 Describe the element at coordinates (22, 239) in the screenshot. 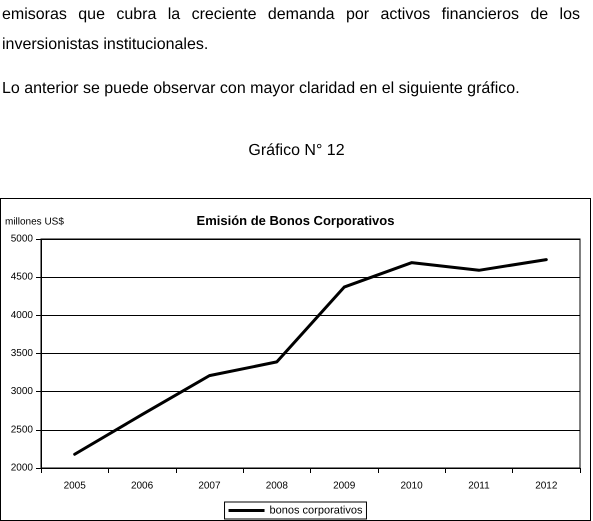

I see `y-tick-label: 5000` at that location.